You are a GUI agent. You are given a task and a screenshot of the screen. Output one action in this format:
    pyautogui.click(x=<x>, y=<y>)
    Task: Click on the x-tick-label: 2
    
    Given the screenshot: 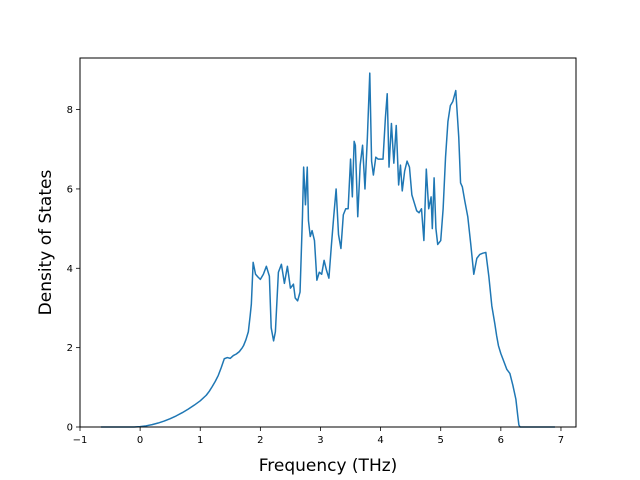 What is the action you would take?
    pyautogui.click(x=260, y=440)
    